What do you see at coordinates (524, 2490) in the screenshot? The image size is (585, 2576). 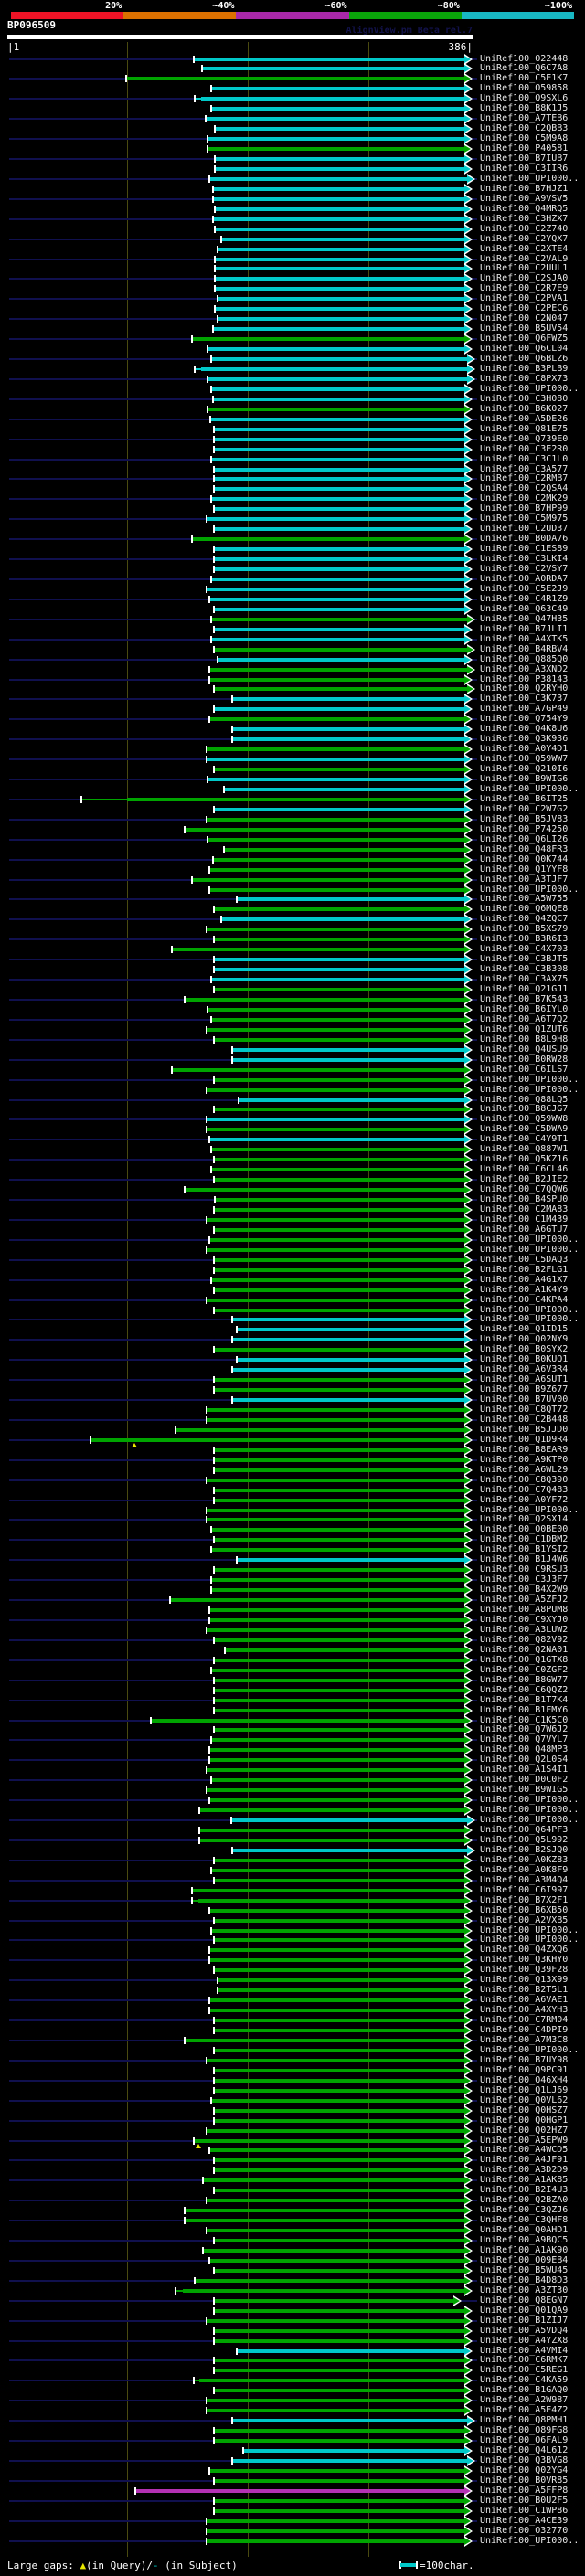 I see `hit-label: UniRef100_A5FFP8` at bounding box center [524, 2490].